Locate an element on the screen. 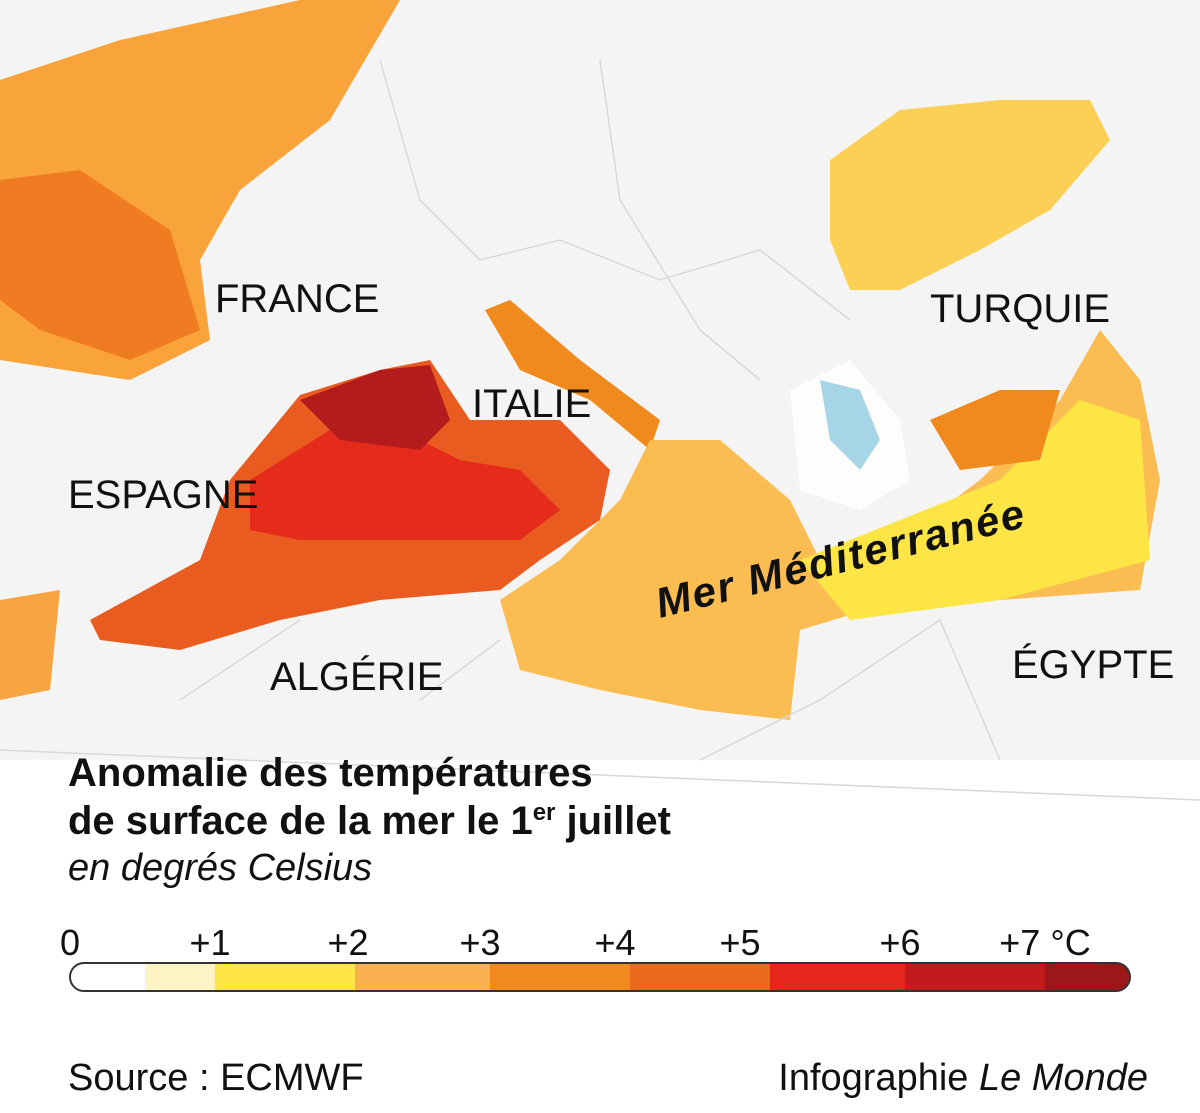  western-med-hot is located at coordinates (405, 485).